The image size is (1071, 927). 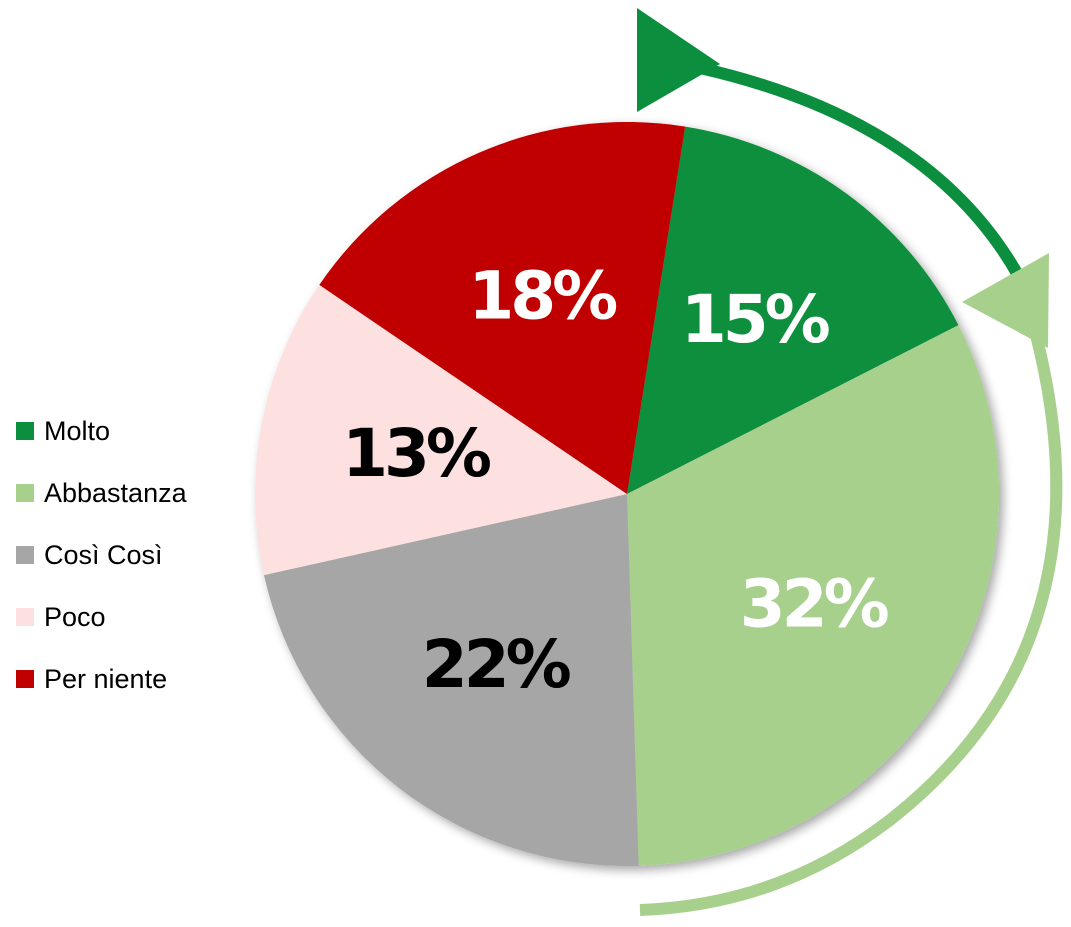 I want to click on legend-label: Abbastanza, so click(x=115, y=492).